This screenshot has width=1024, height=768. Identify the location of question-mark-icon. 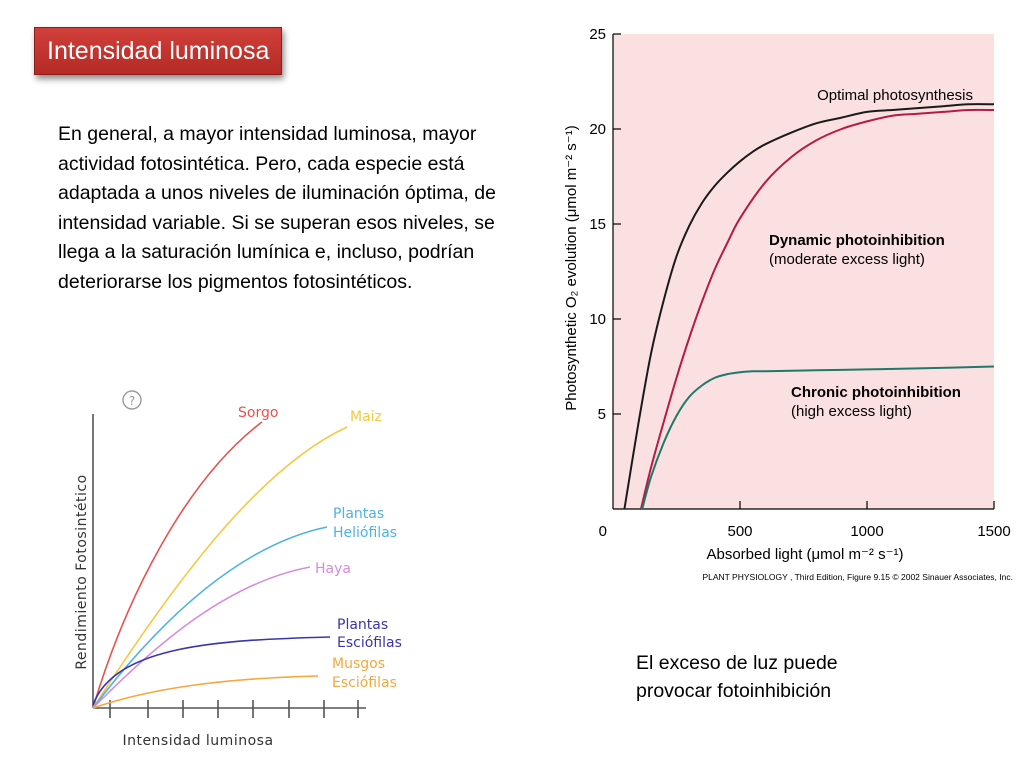
(132, 400).